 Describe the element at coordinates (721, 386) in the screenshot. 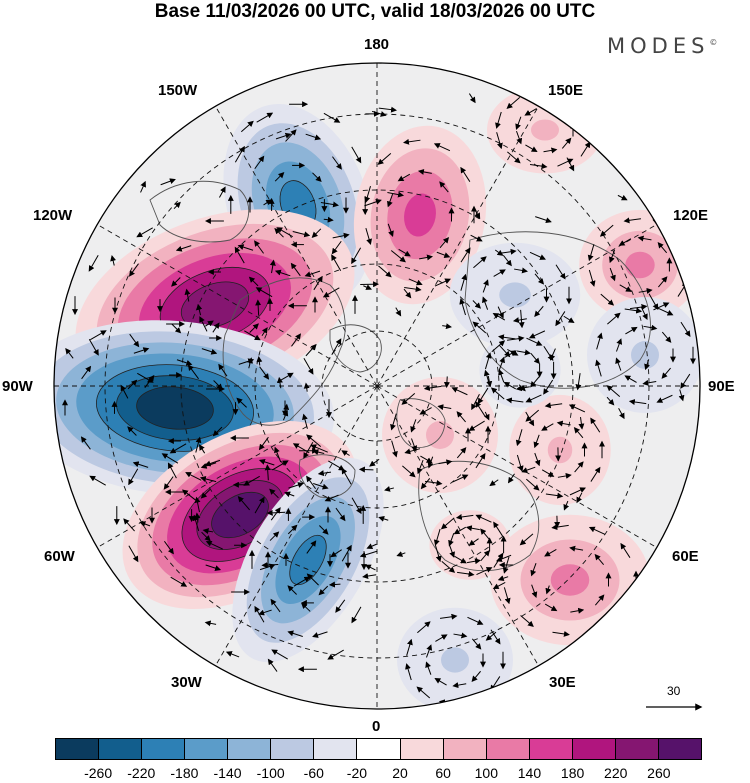

I see `lon-label-90e: 90E` at that location.